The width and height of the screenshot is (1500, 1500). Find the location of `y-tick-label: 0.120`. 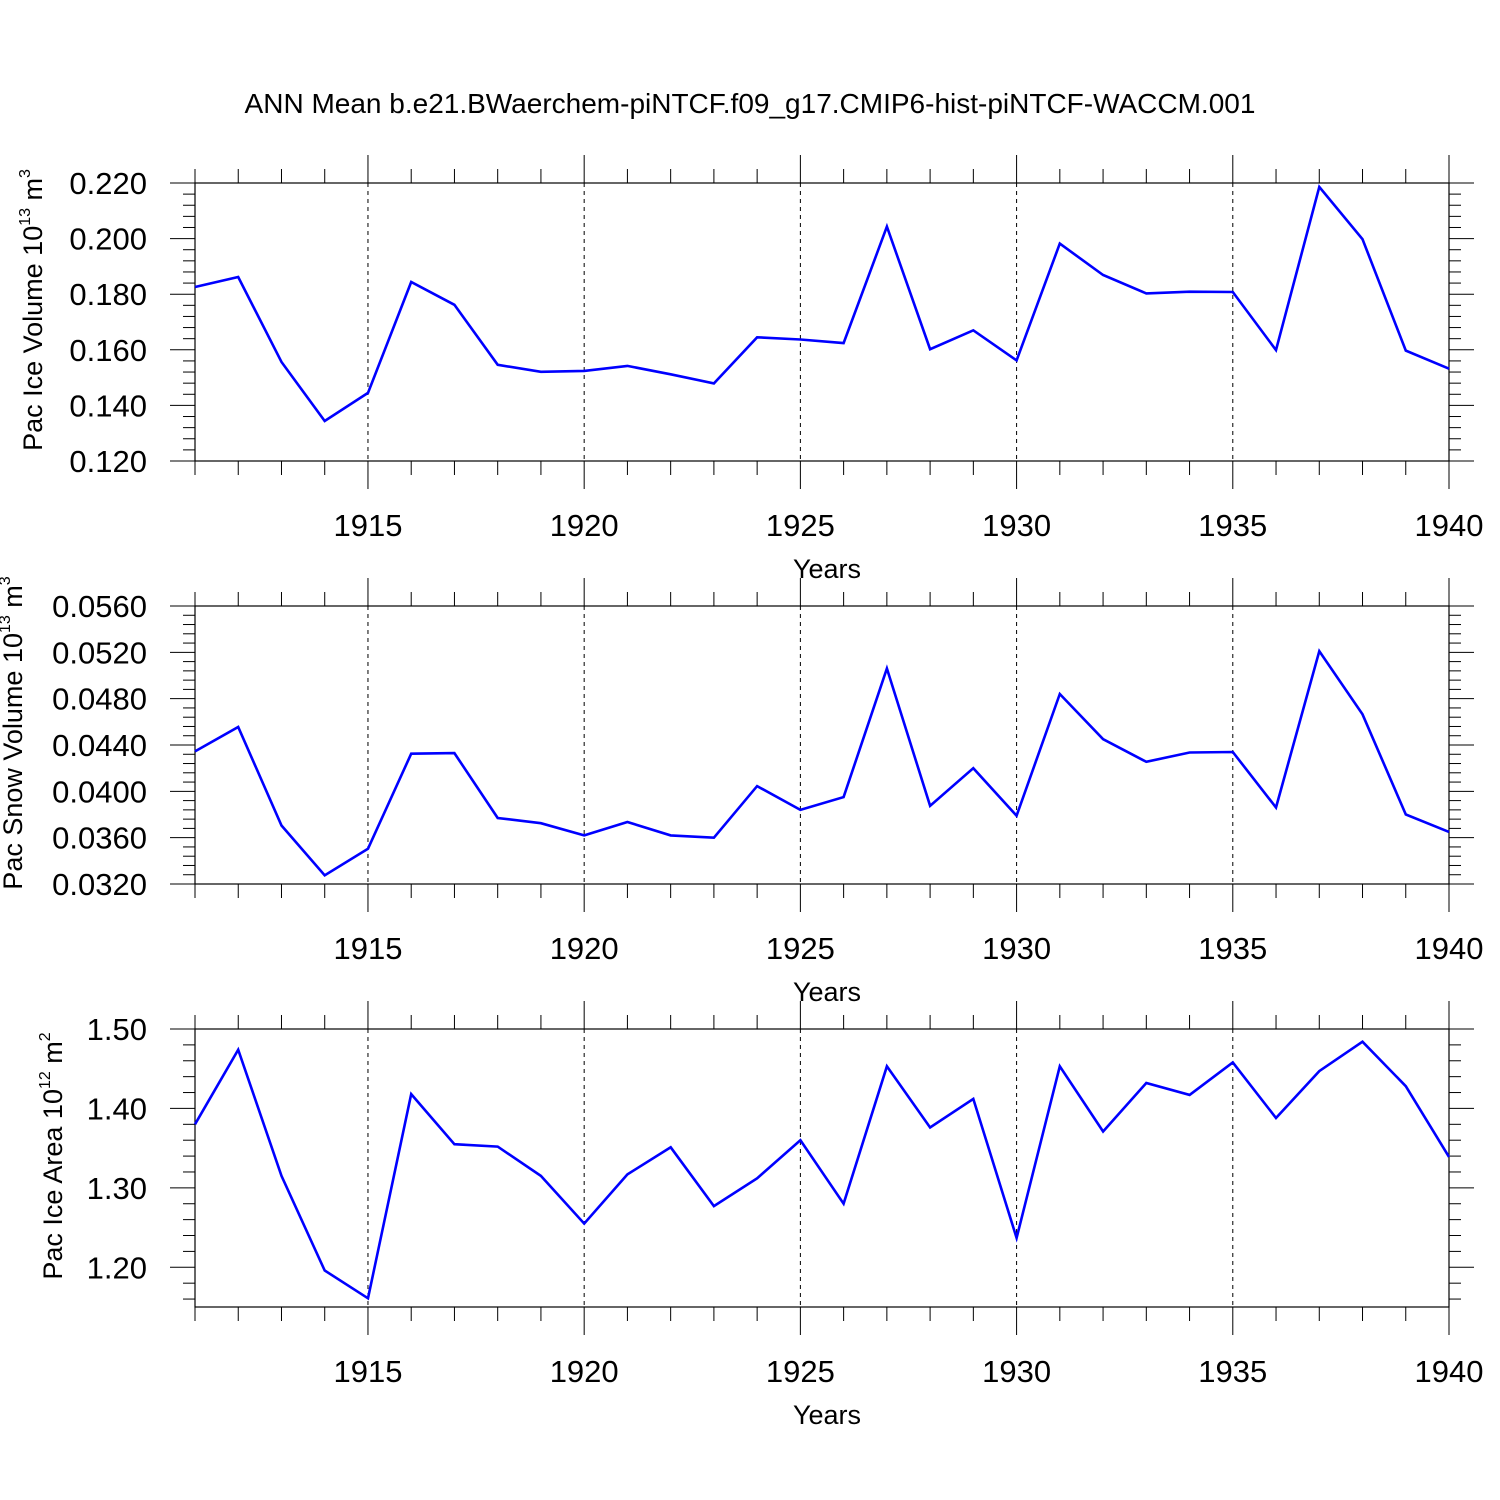

y-tick-label: 0.120 is located at coordinates (108, 461).